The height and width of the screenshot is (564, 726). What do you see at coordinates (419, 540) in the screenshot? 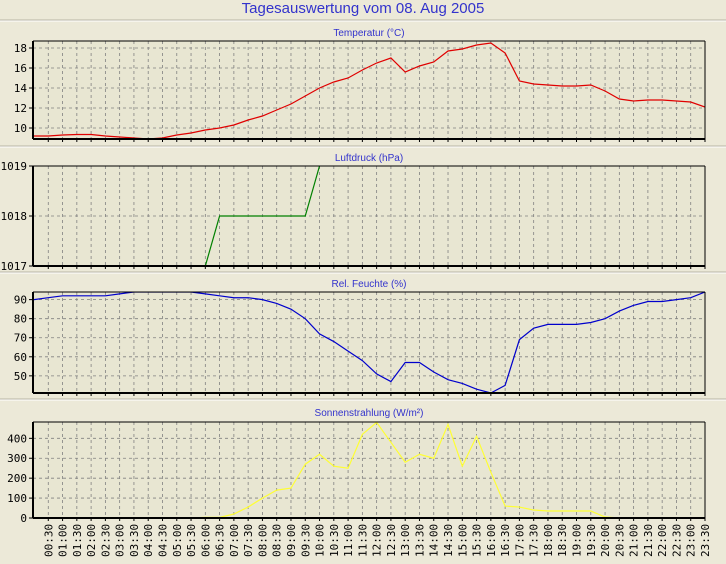
I see `x-tick-label: 13:30` at bounding box center [419, 540].